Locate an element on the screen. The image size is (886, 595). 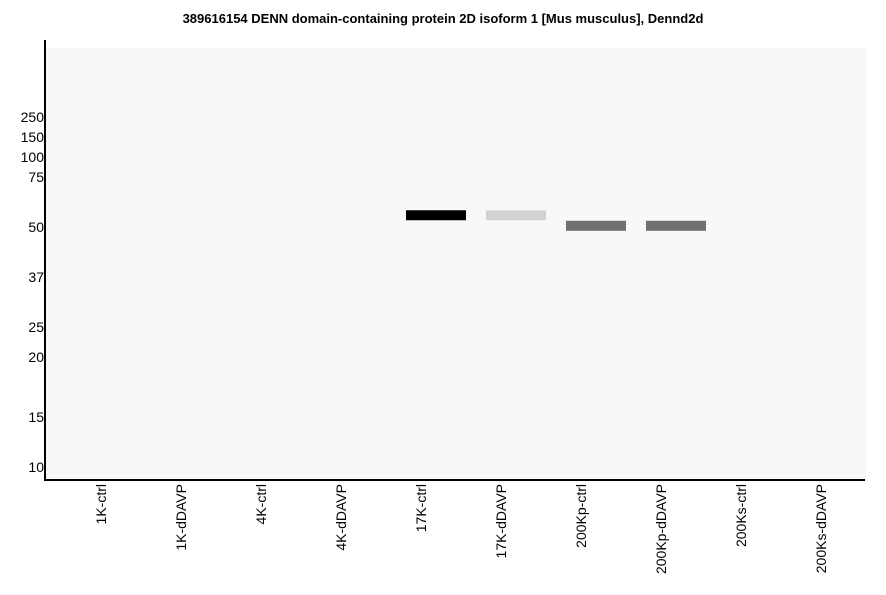
lane-label: 4K-ctrl is located at coordinates (261, 504).